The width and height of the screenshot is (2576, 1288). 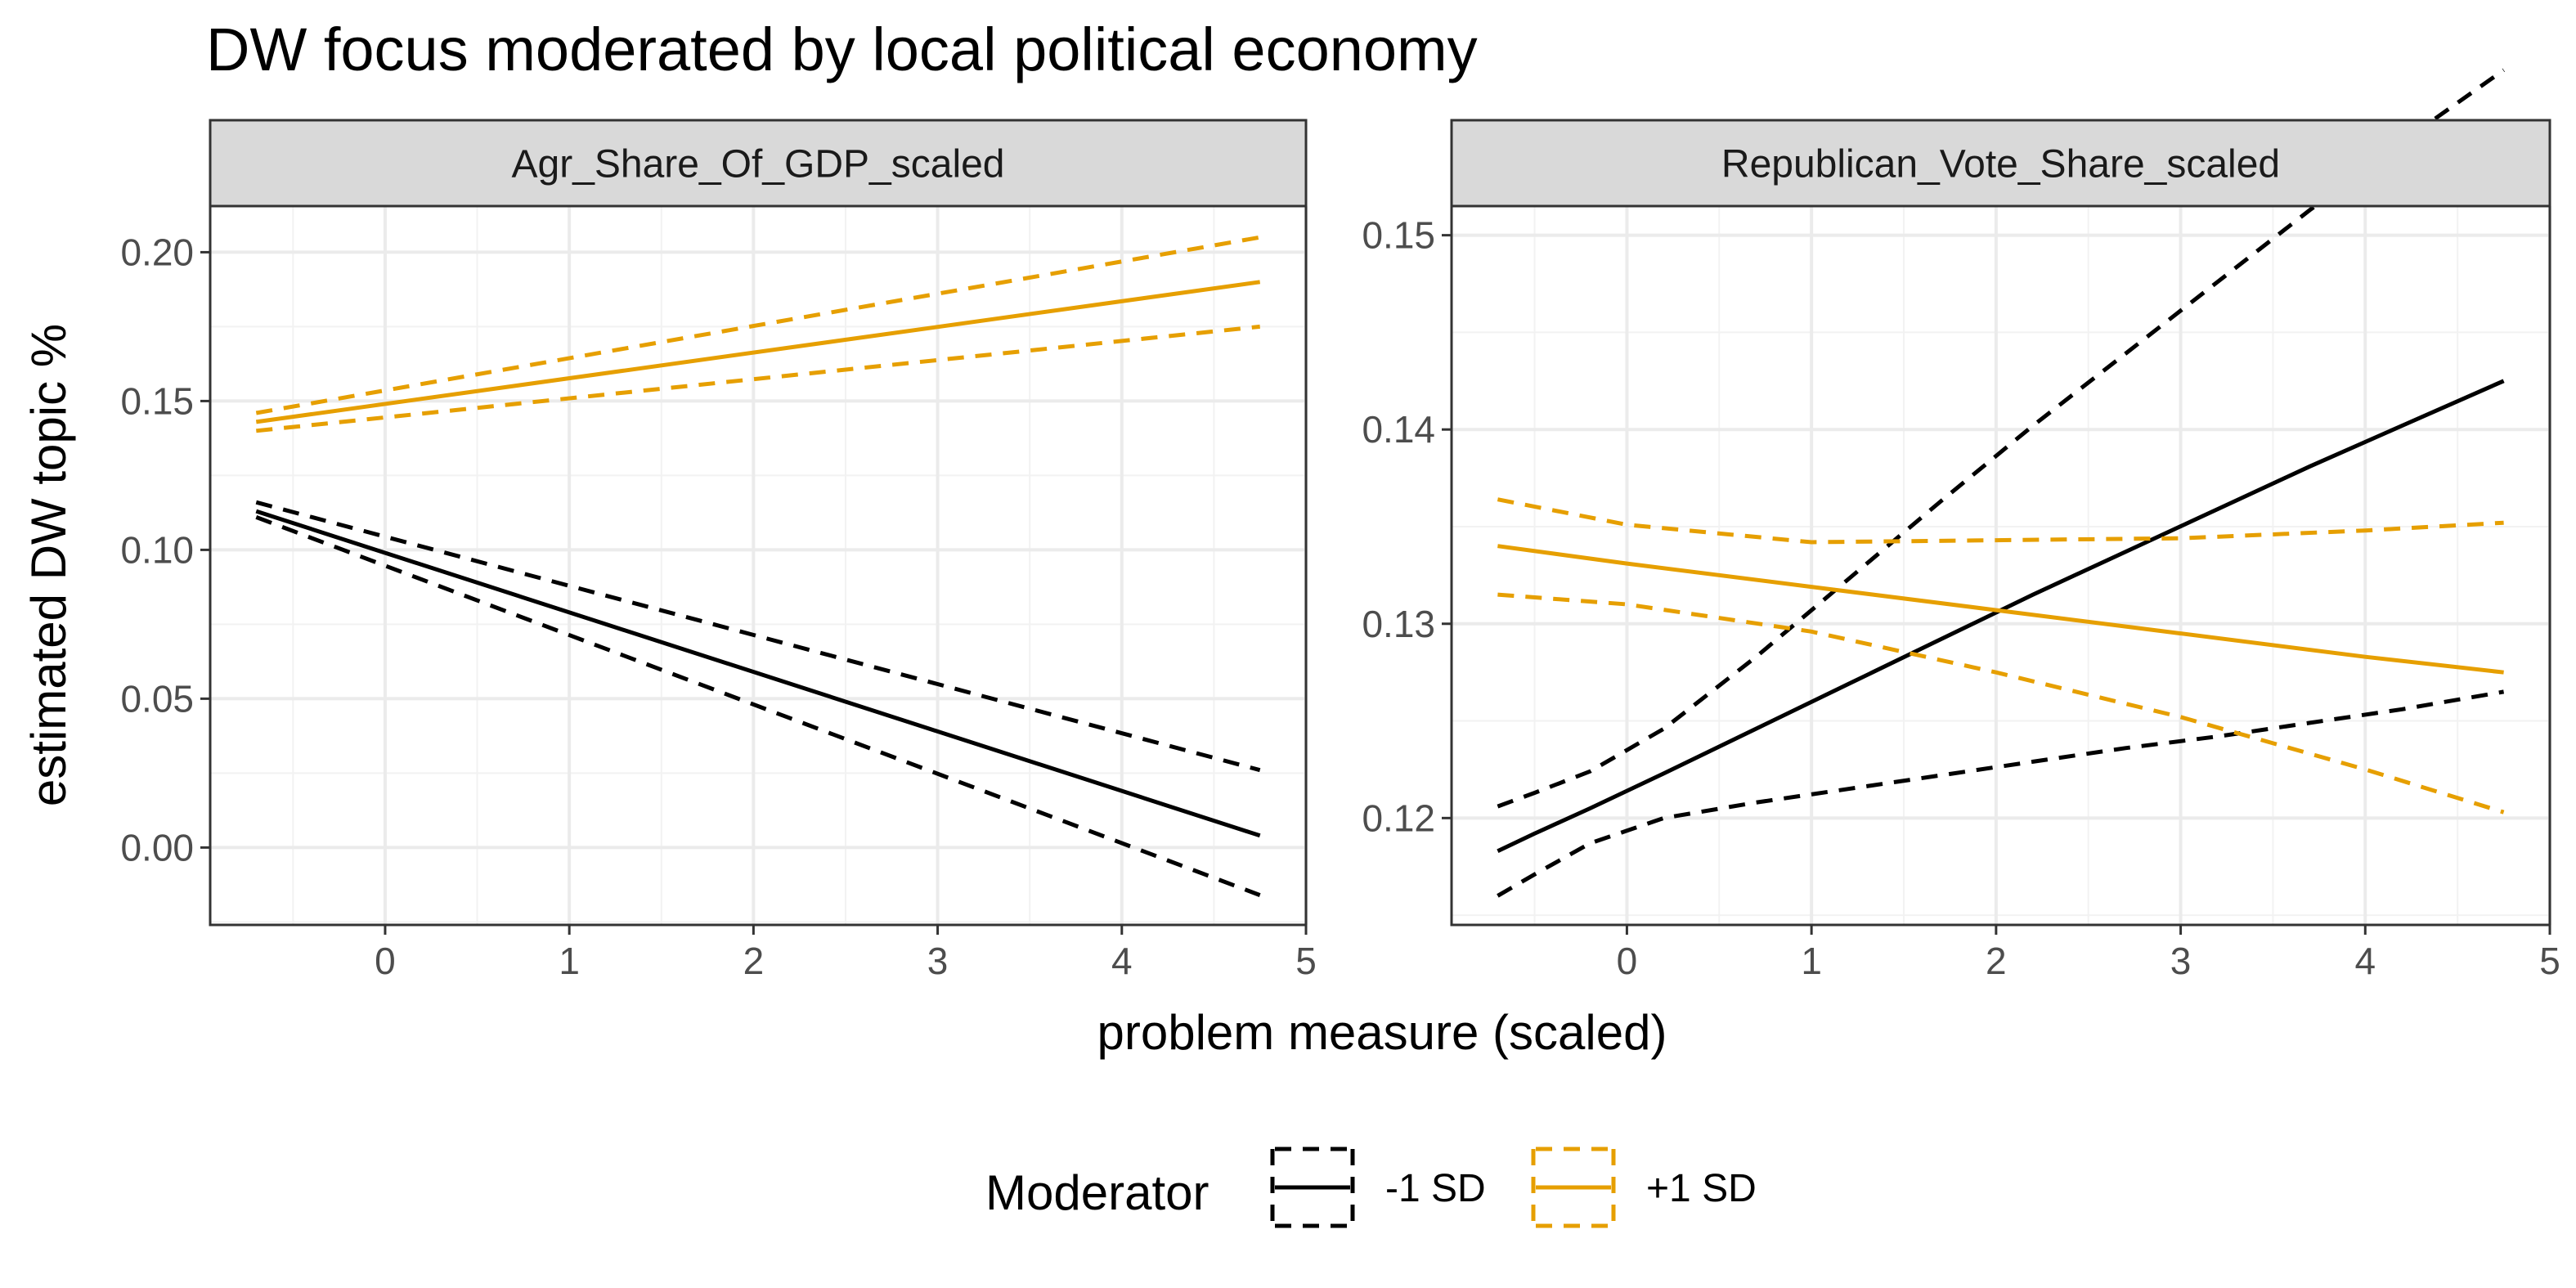 I want to click on y-tick-label: 0.20, so click(x=157, y=252).